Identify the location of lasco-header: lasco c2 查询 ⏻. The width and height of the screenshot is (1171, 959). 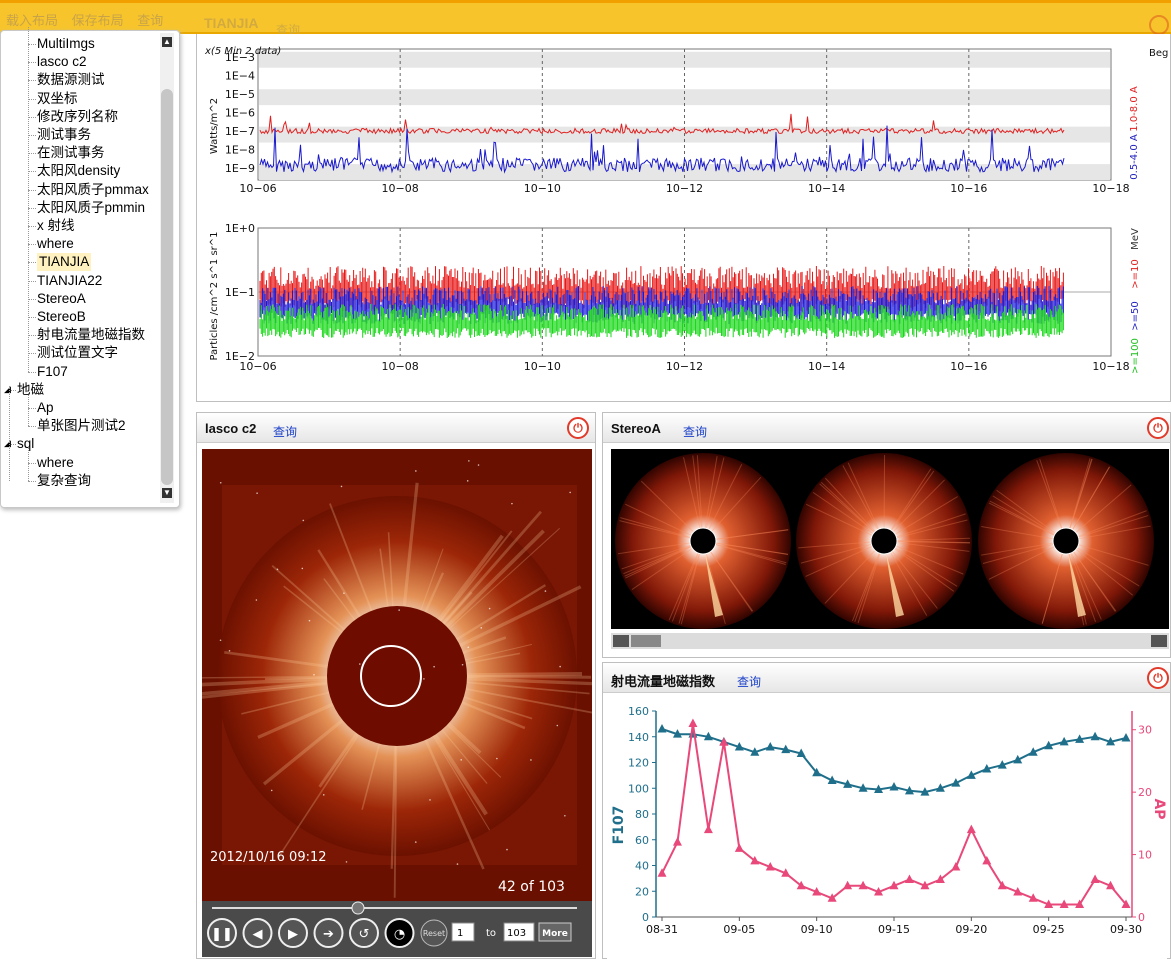
(396, 428).